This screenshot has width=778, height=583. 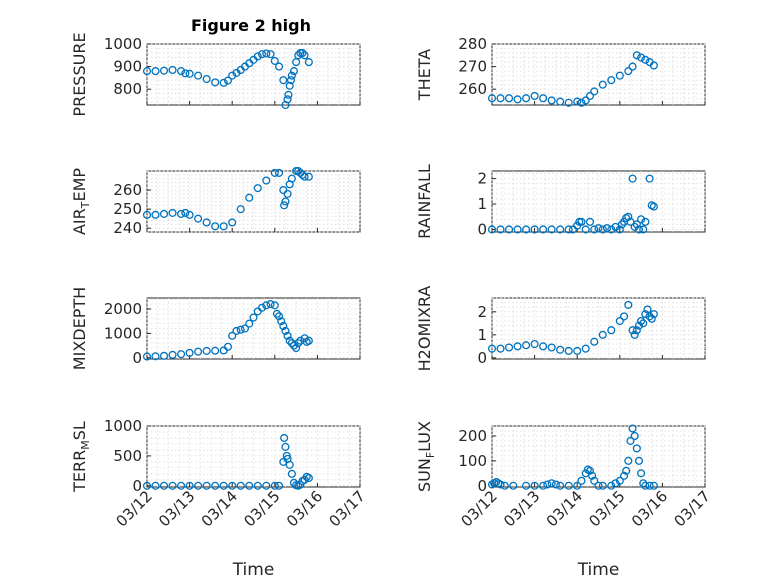 I want to click on panel-top-right: 260 270 280 THETA, so click(x=560, y=71).